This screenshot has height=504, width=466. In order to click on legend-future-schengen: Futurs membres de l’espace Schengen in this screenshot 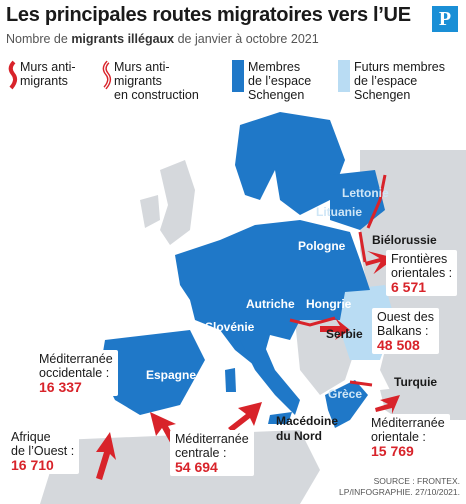, I will do `click(399, 81)`.